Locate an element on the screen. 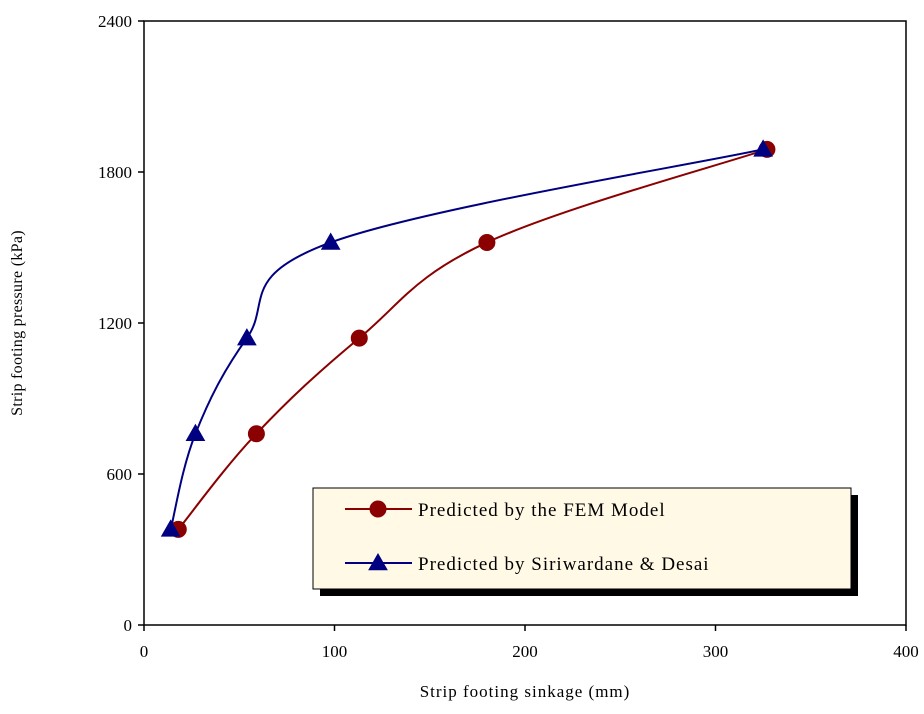 The width and height of the screenshot is (924, 714). x-tick-label: 300 is located at coordinates (716, 651).